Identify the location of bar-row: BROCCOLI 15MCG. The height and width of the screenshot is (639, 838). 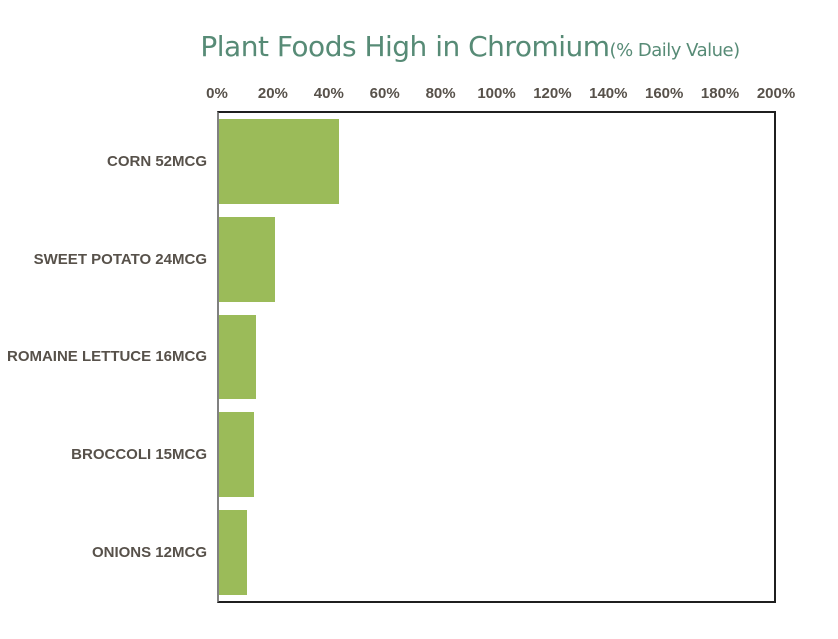
(422, 455).